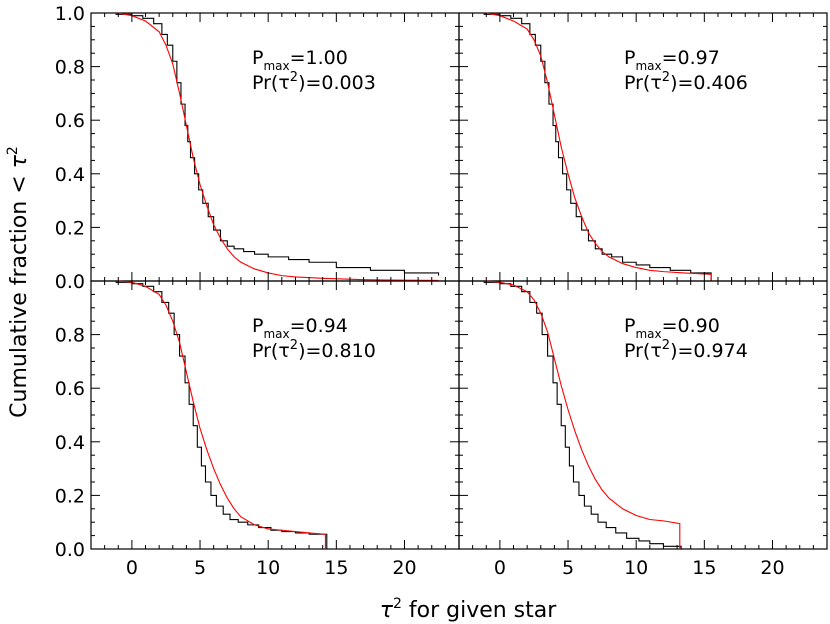 This screenshot has height=624, width=830. What do you see at coordinates (70, 14) in the screenshot?
I see `y-tick-label: 1.0` at bounding box center [70, 14].